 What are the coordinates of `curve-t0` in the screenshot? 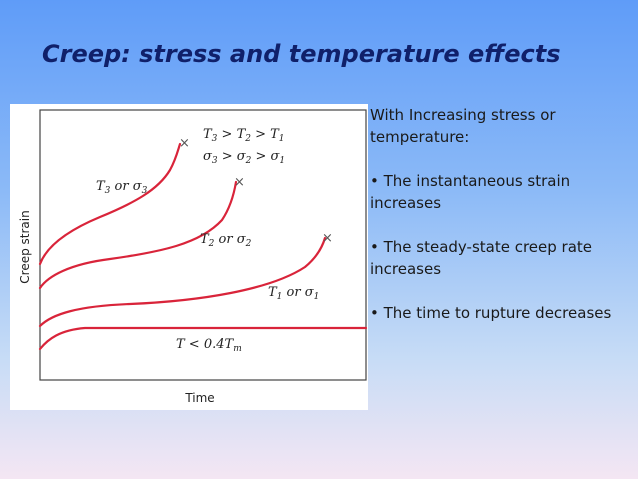 It's located at (203, 338).